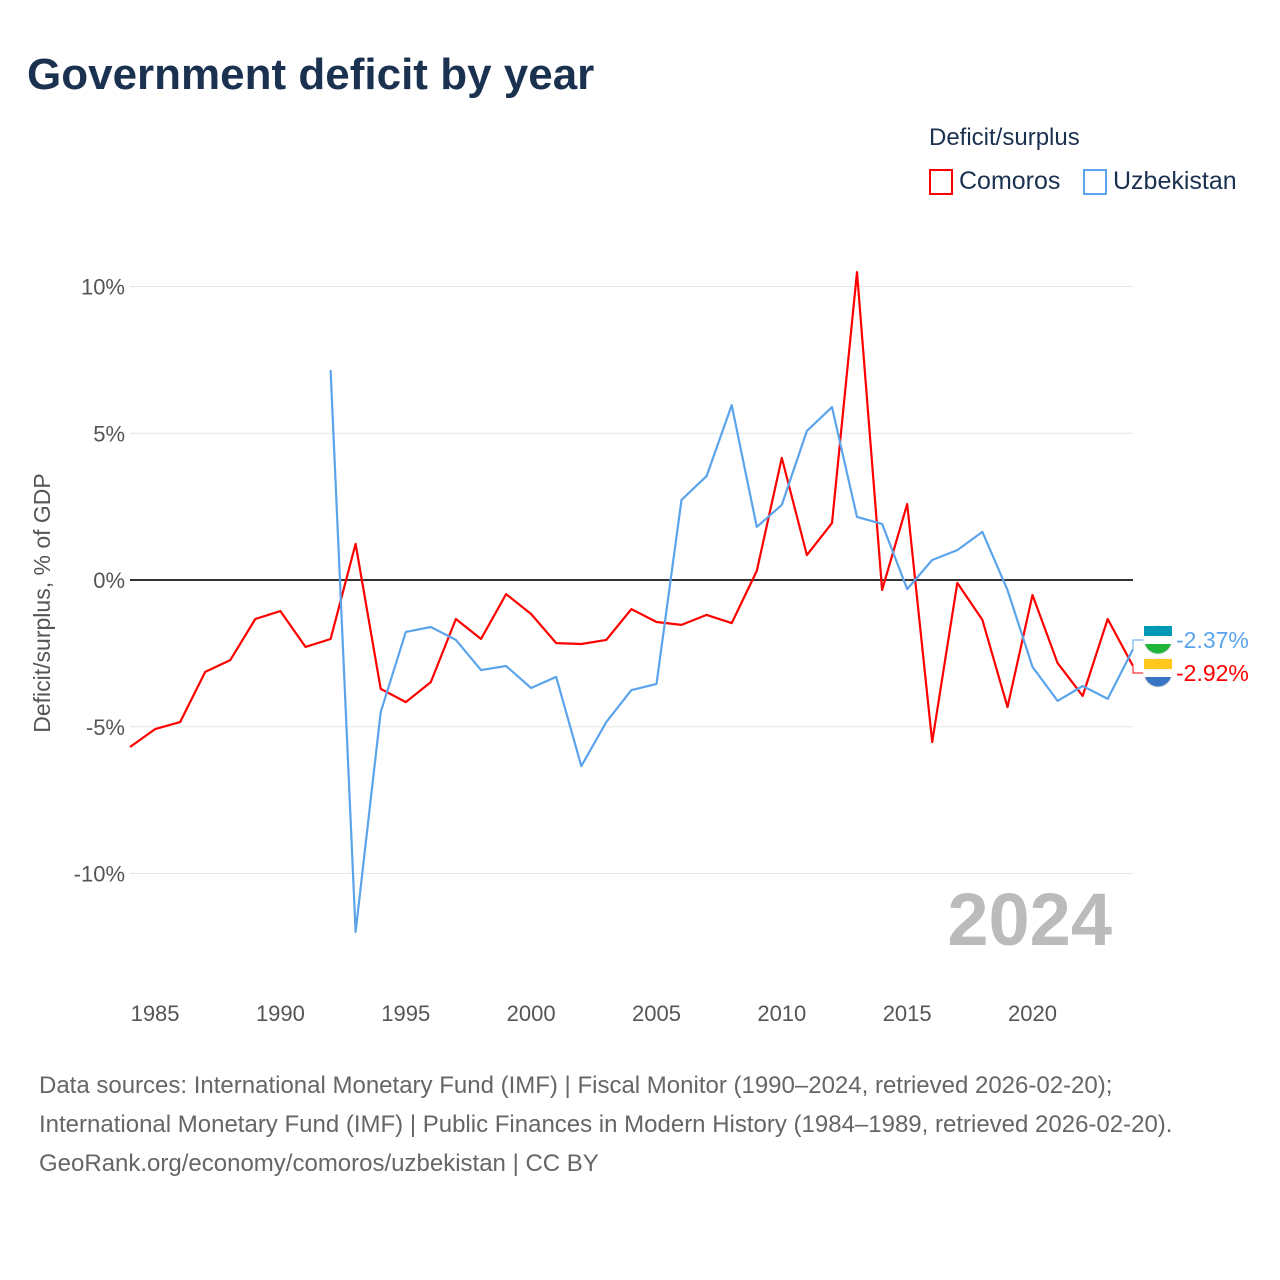 The image size is (1280, 1280). What do you see at coordinates (1010, 181) in the screenshot?
I see `legend-label: Comoros` at bounding box center [1010, 181].